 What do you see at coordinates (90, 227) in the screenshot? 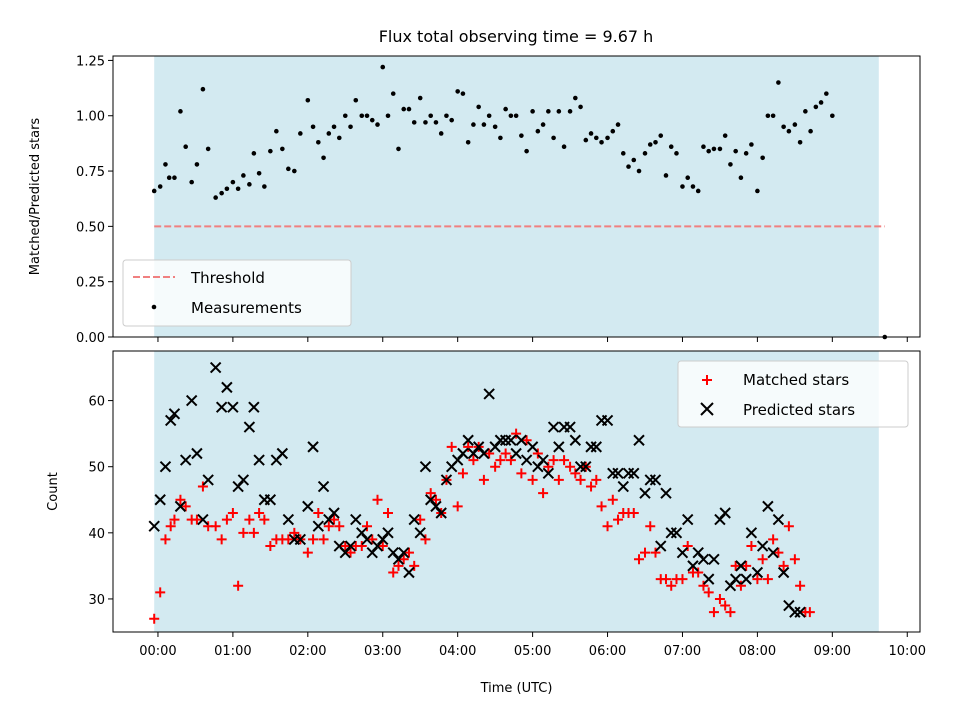
I see `y-tick-label: 0.50` at bounding box center [90, 227].